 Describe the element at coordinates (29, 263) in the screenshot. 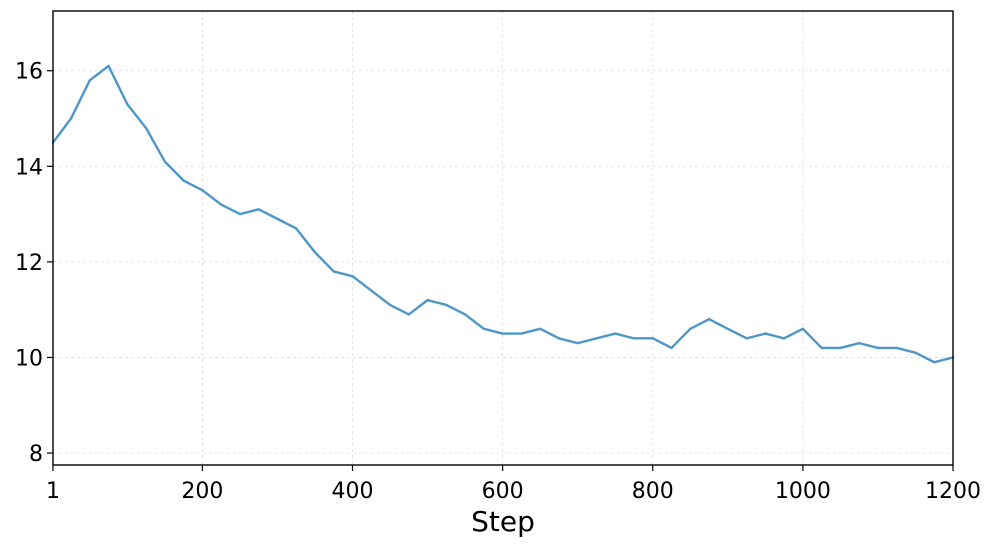

I see `y-tick-label: 12` at that location.